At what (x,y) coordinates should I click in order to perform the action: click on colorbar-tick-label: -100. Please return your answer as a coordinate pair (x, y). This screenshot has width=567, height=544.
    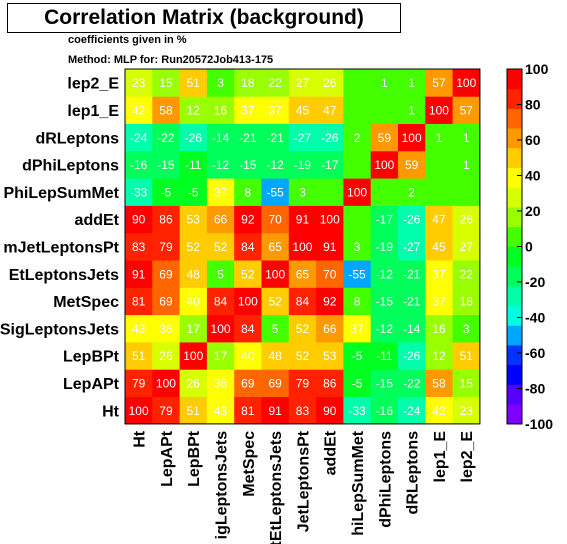
    Looking at the image, I should click on (539, 424).